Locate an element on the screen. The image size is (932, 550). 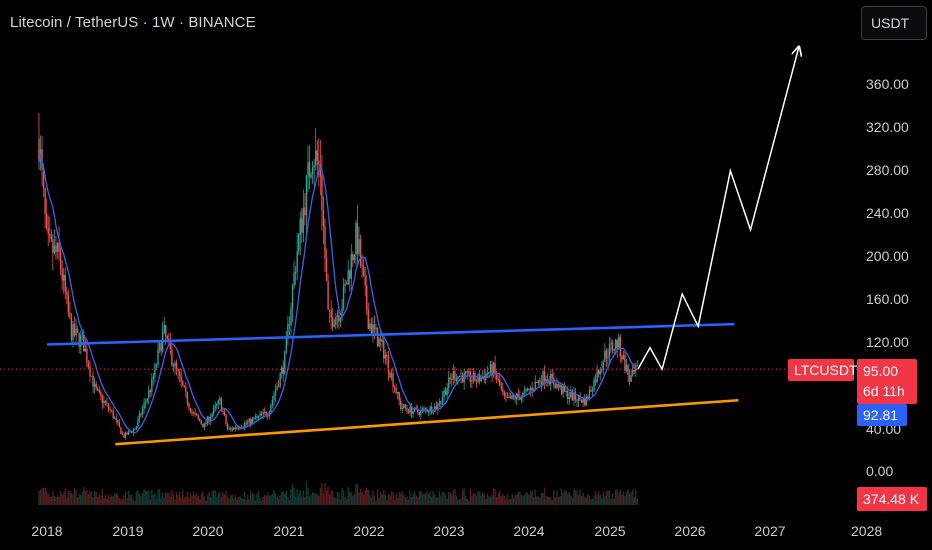
x-tick-label: 2028 is located at coordinates (867, 531).